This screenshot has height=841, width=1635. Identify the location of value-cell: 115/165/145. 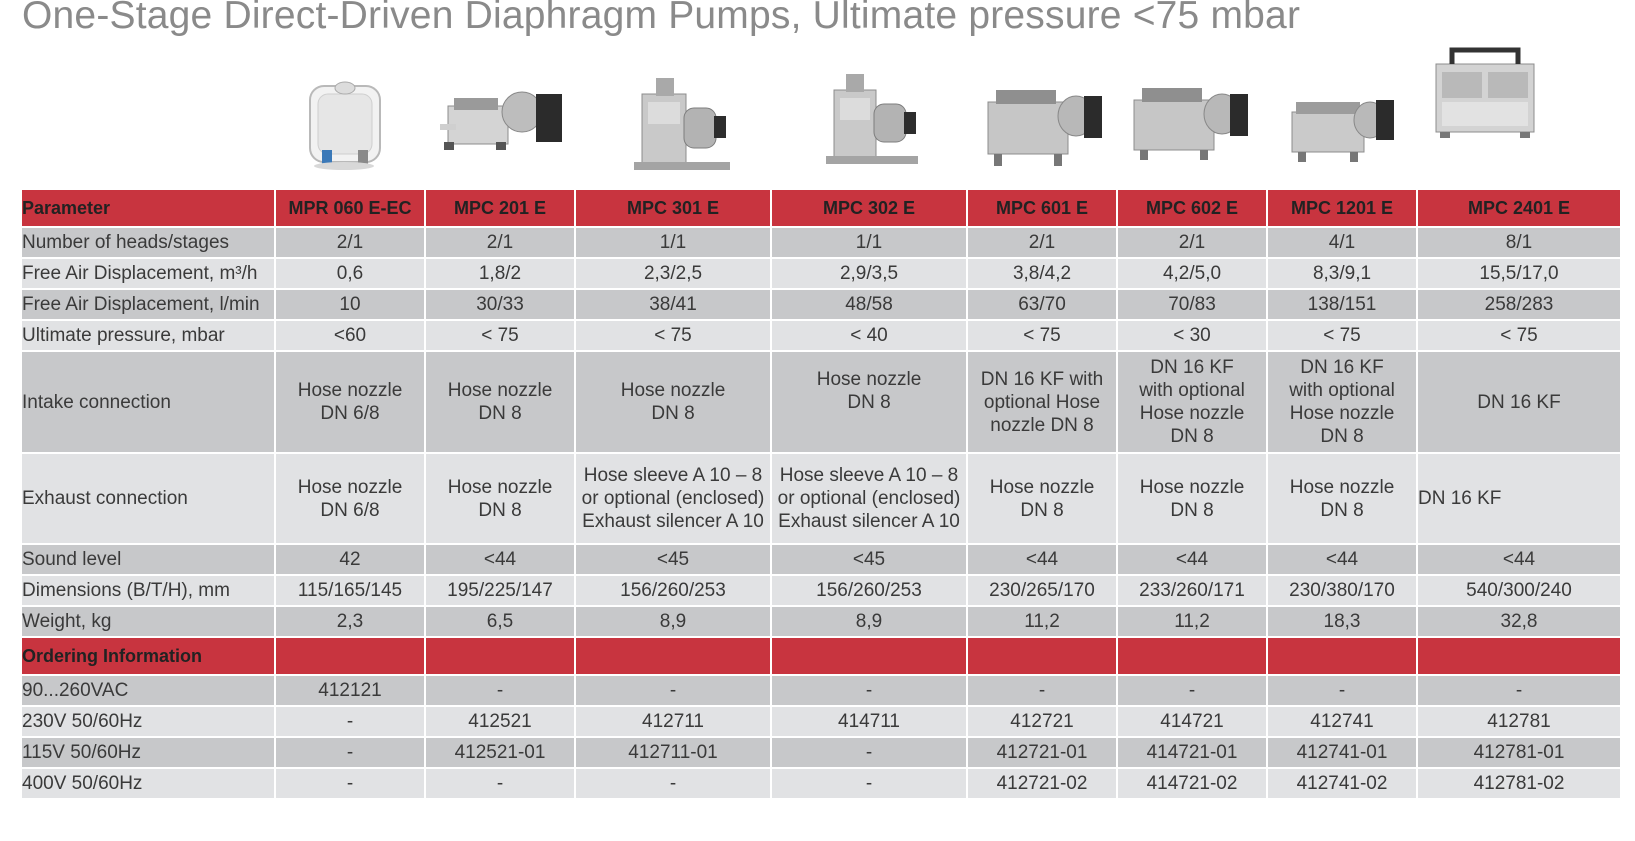
(350, 590).